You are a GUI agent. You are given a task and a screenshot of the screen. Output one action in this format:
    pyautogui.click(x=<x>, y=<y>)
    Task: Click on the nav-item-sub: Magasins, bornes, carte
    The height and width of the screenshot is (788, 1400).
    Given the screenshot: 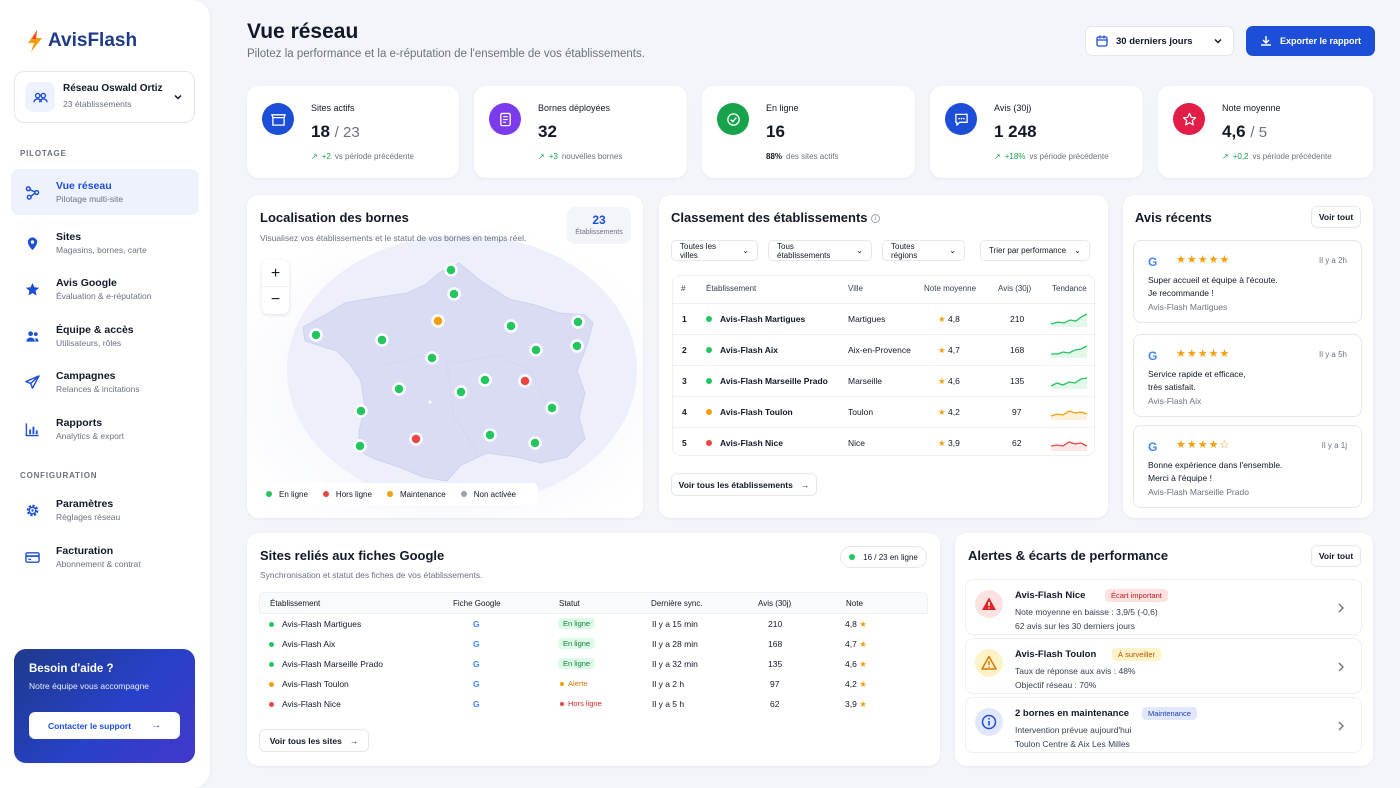 What is the action you would take?
    pyautogui.click(x=101, y=250)
    